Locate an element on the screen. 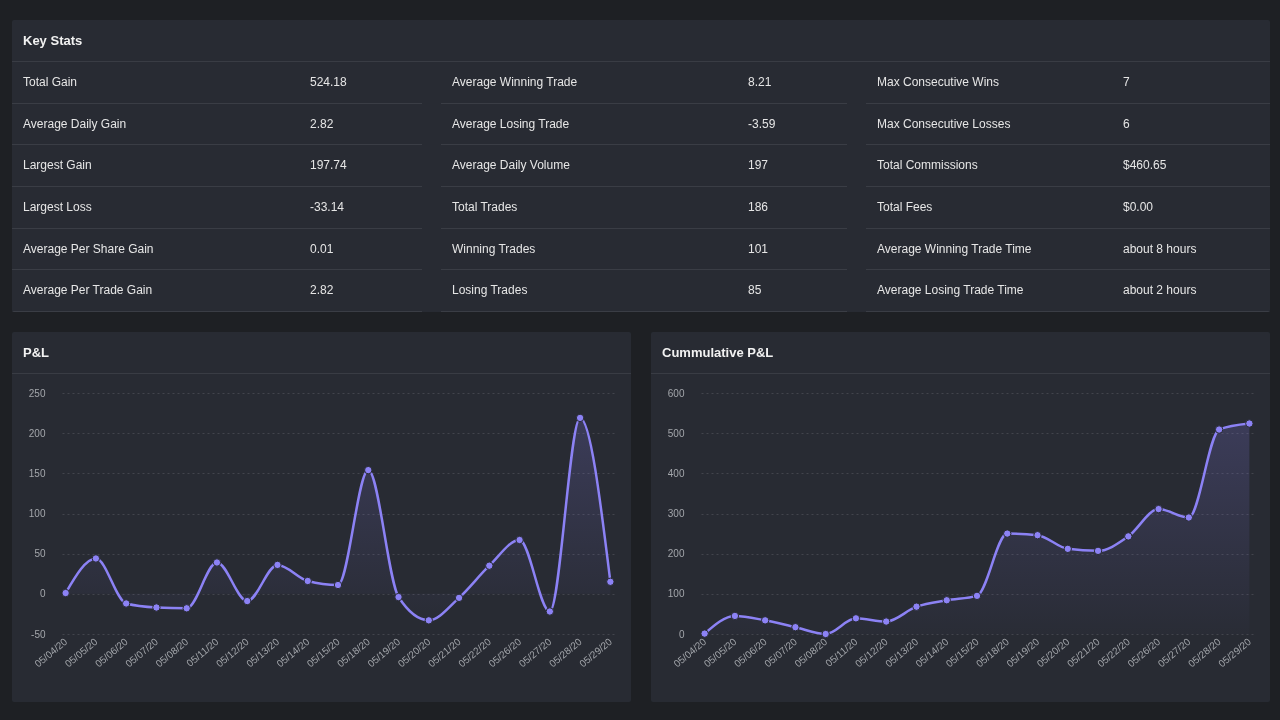  text: Key Stats is located at coordinates (641, 41).